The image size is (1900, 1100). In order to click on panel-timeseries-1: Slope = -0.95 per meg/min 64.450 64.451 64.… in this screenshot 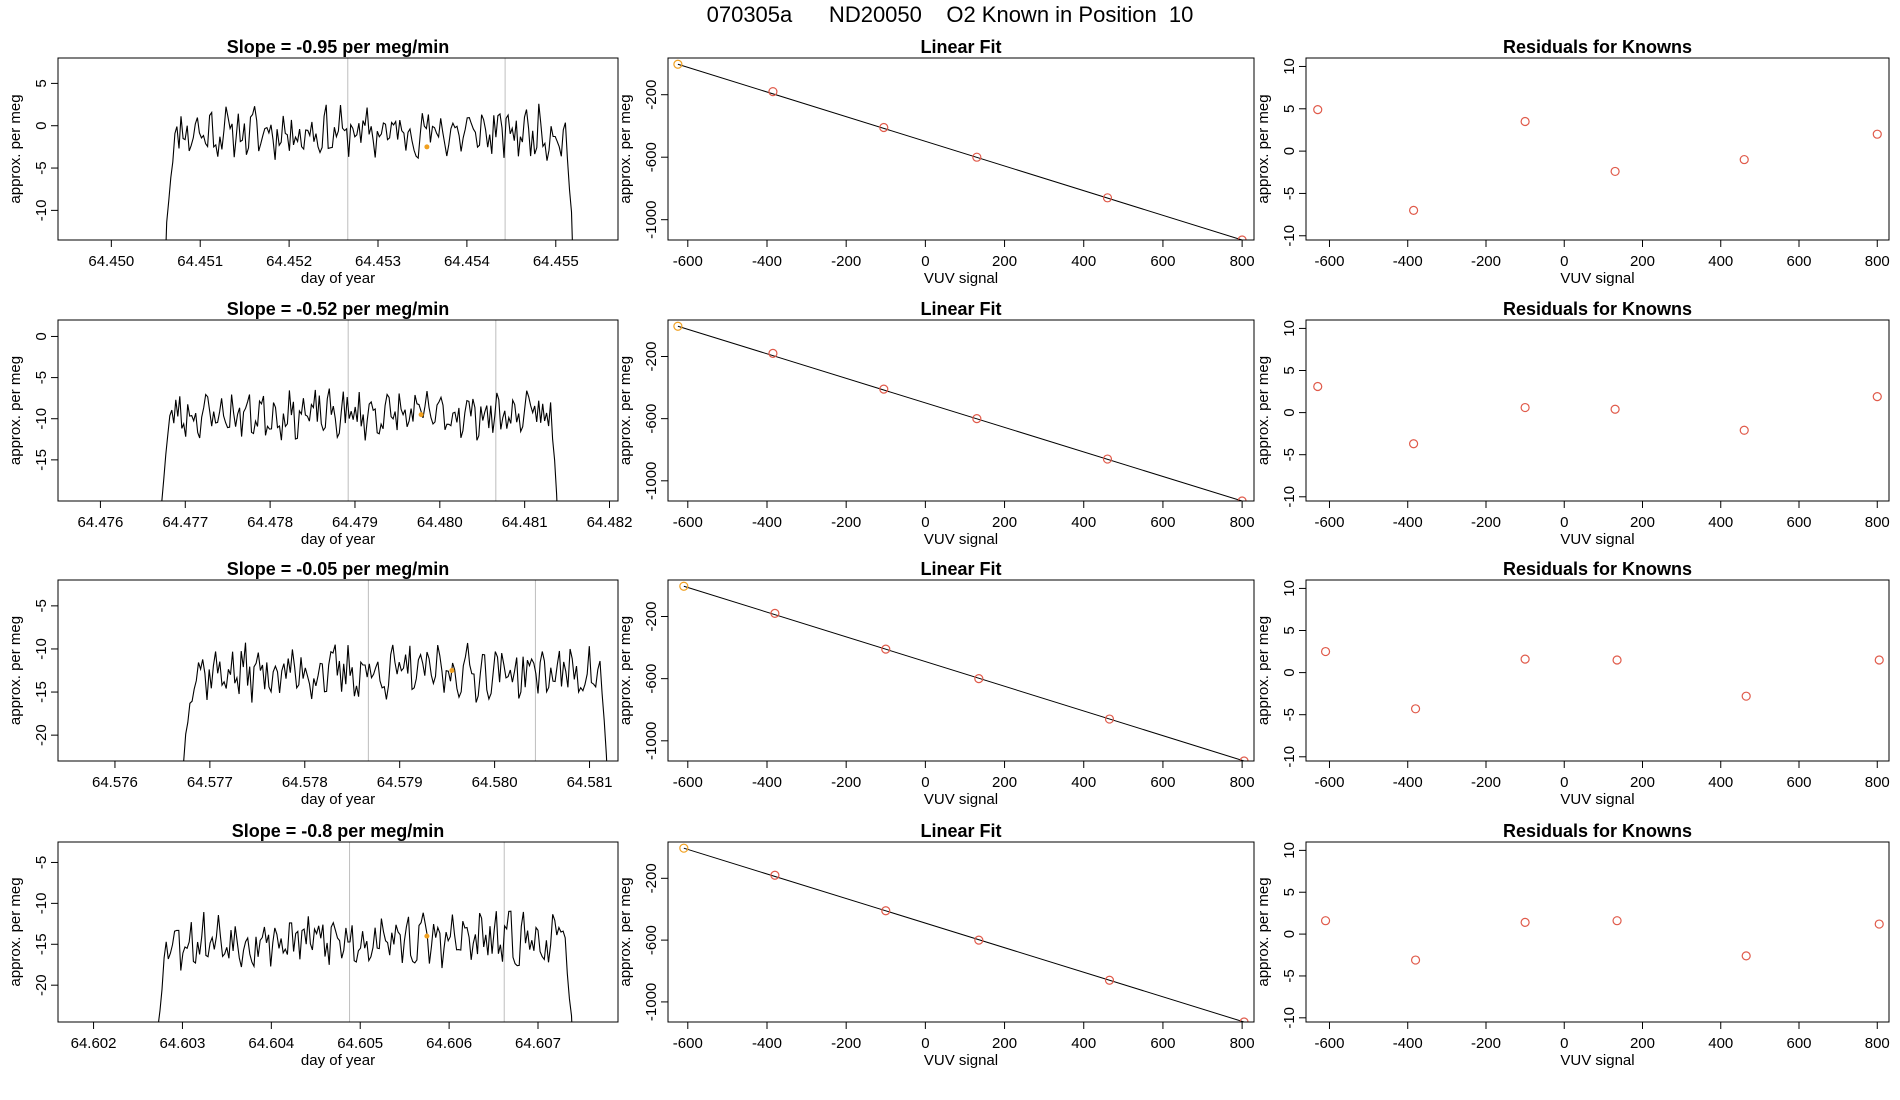, I will do `click(313, 162)`.